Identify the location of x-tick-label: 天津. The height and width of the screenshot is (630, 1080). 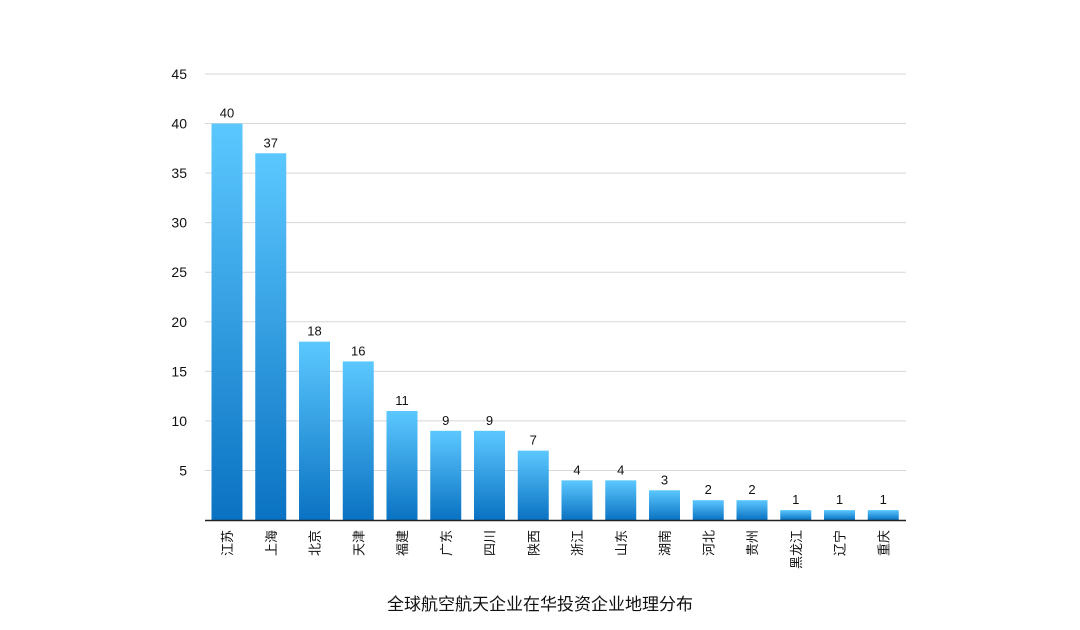
(359, 543).